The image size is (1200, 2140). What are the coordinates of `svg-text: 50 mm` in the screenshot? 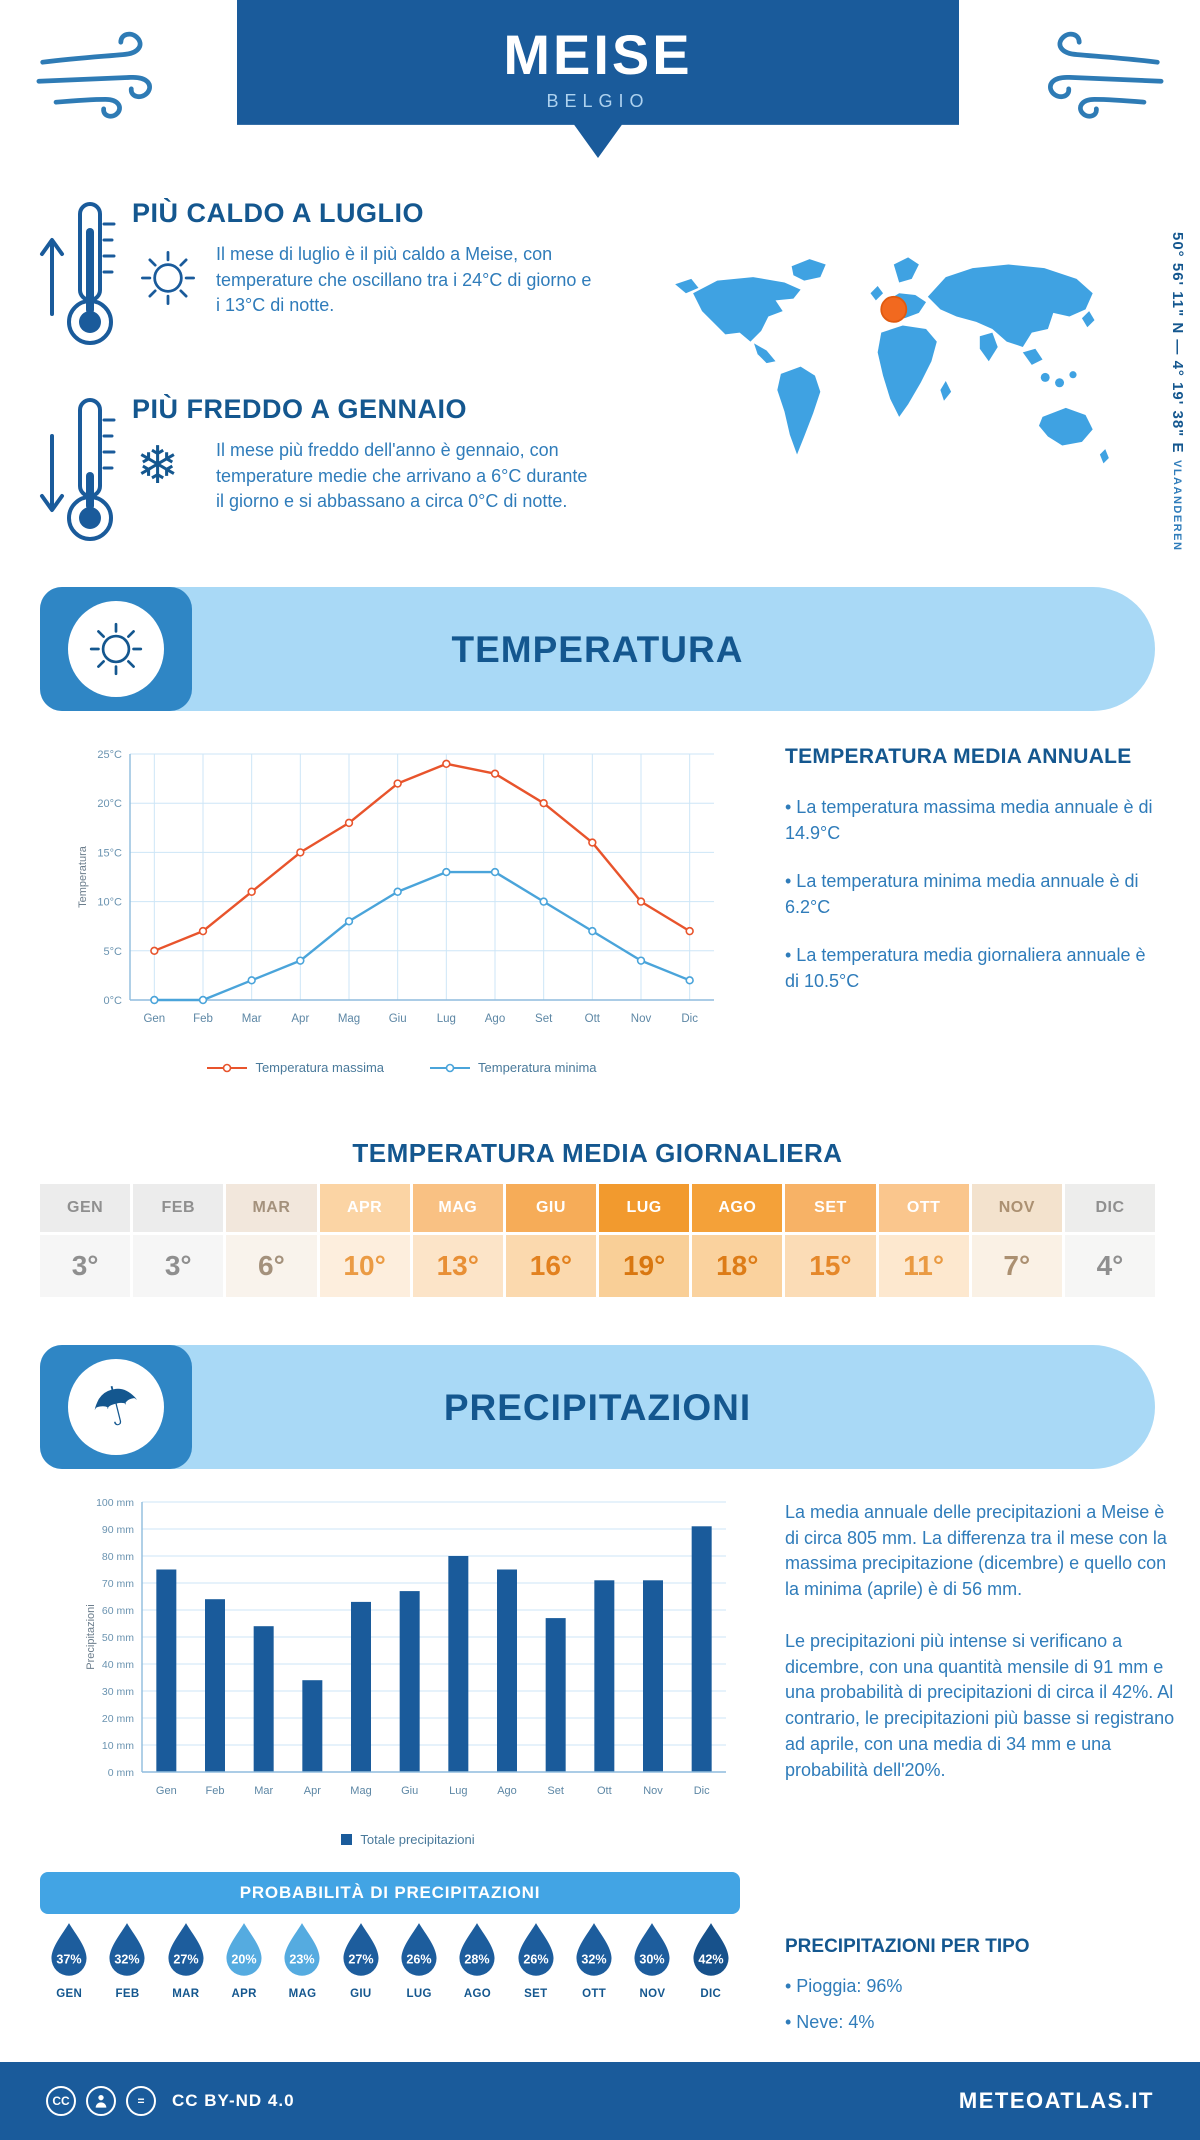 It's located at (118, 1638).